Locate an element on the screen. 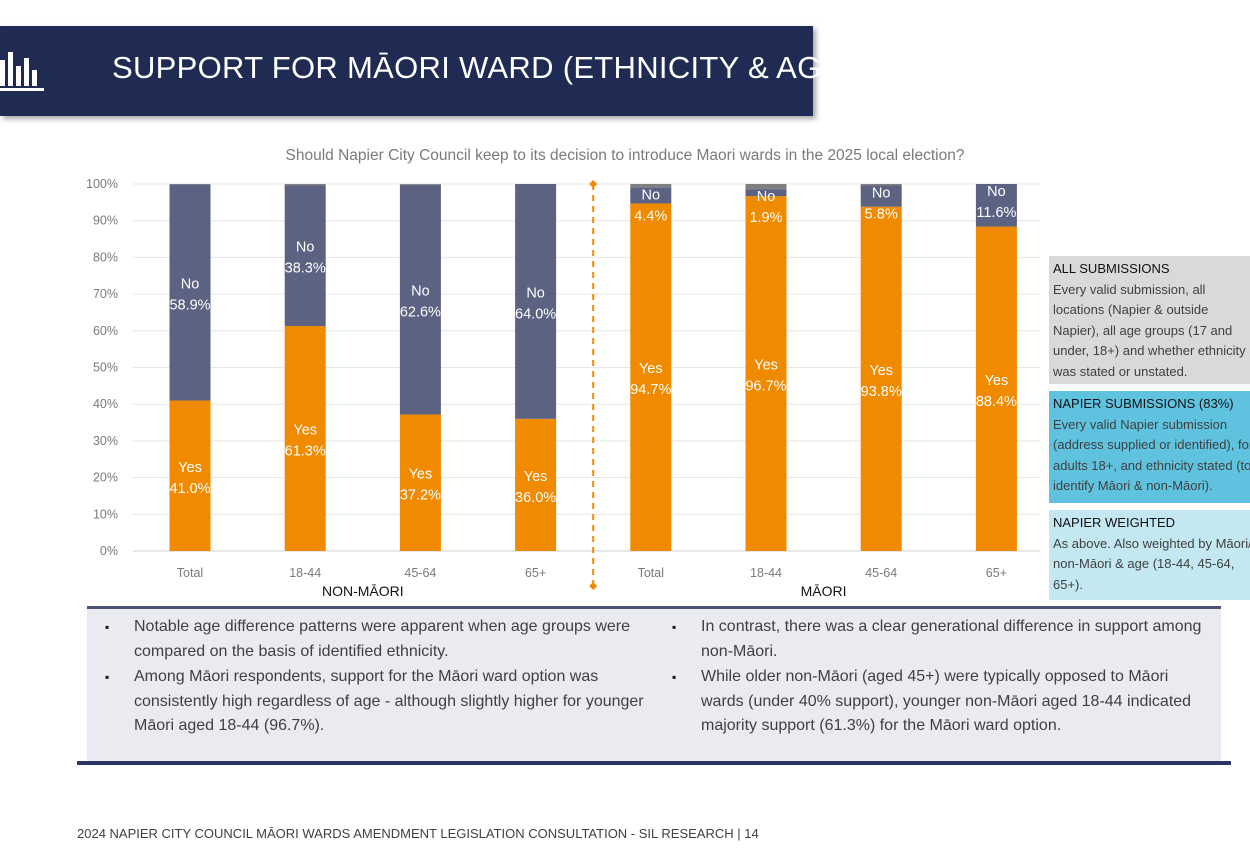 The height and width of the screenshot is (863, 1250). data-label-no-value: 62.6% is located at coordinates (420, 313).